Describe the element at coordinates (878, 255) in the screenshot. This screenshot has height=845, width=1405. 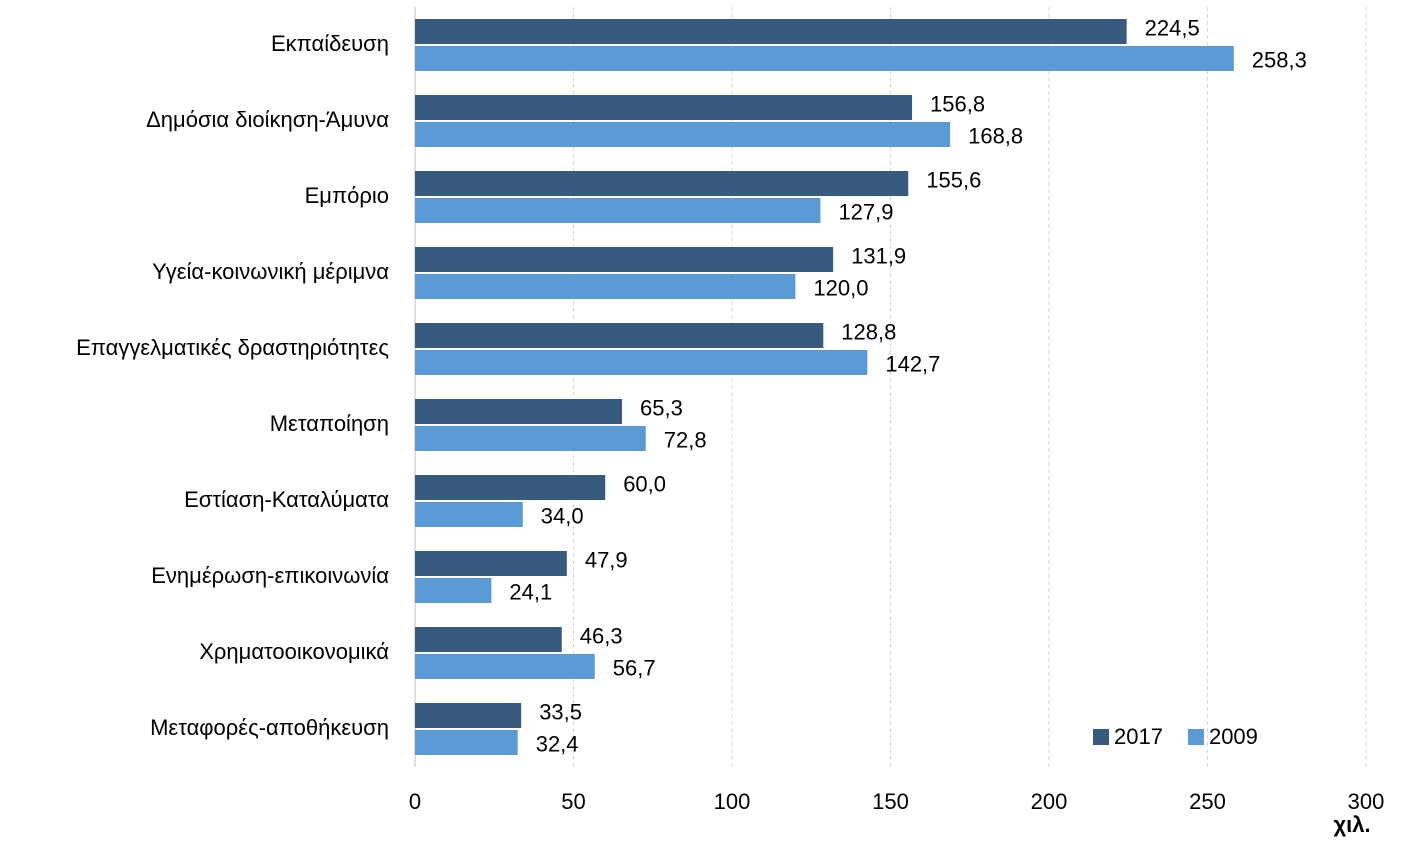
I see `data-label: 131,9` at that location.